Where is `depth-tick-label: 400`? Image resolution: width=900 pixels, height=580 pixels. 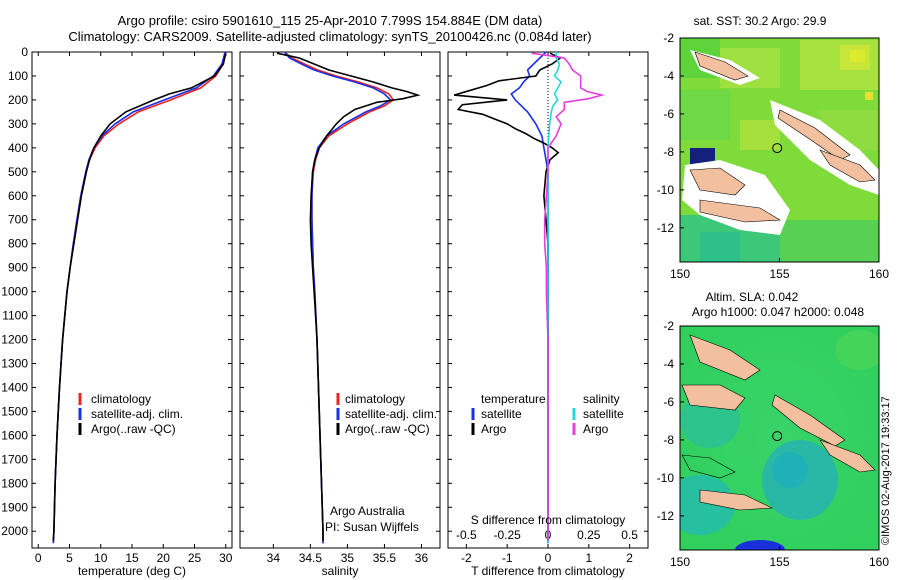
depth-tick-label: 400 is located at coordinates (18, 148).